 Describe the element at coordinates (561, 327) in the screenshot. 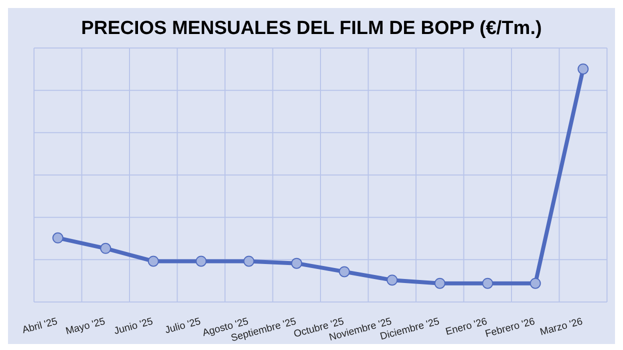

I see `x-tick-label: Marzo '26` at that location.